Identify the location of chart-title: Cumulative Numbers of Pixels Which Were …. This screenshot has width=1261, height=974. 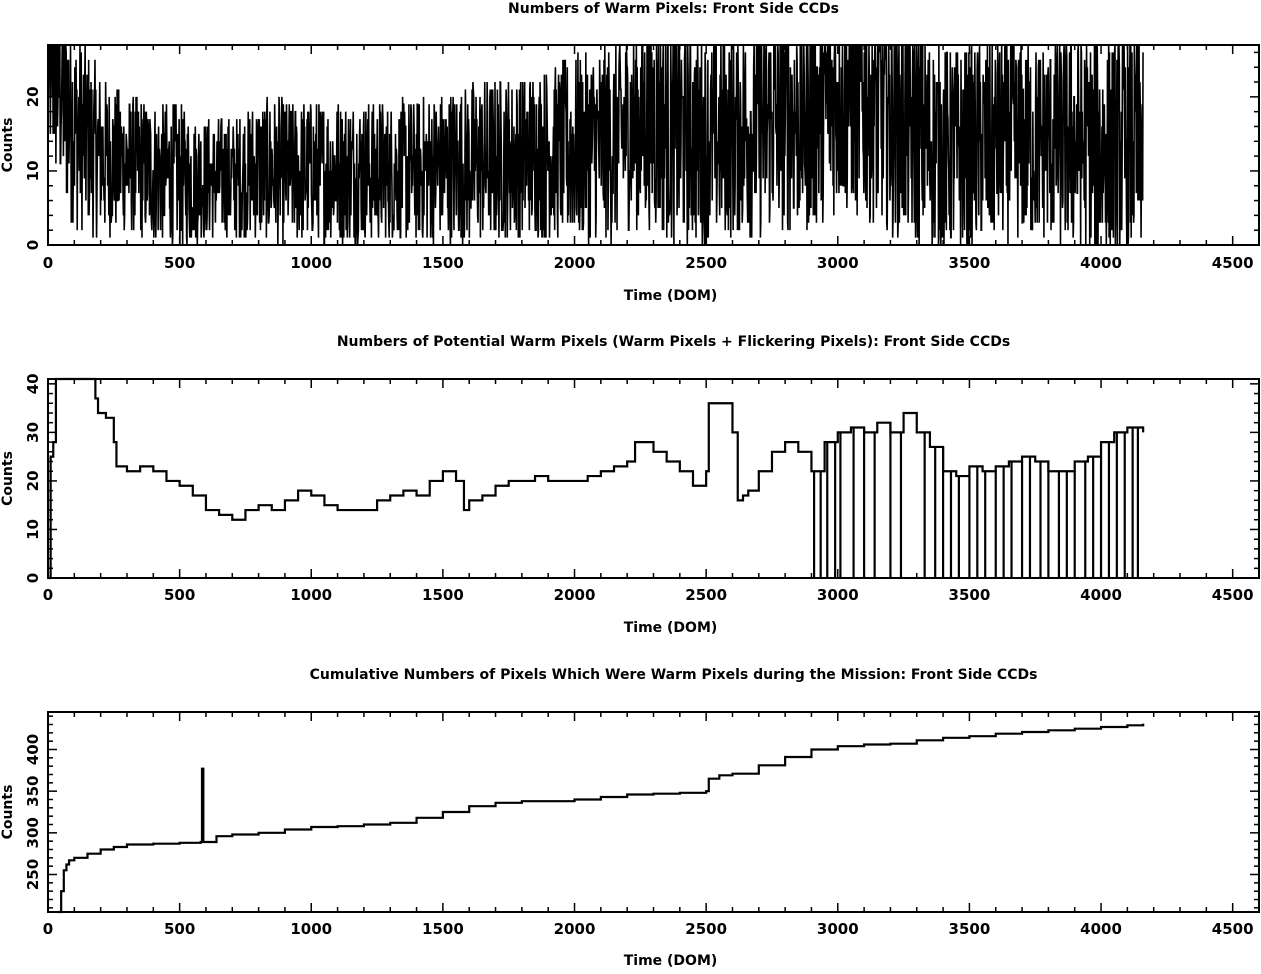
(674, 675).